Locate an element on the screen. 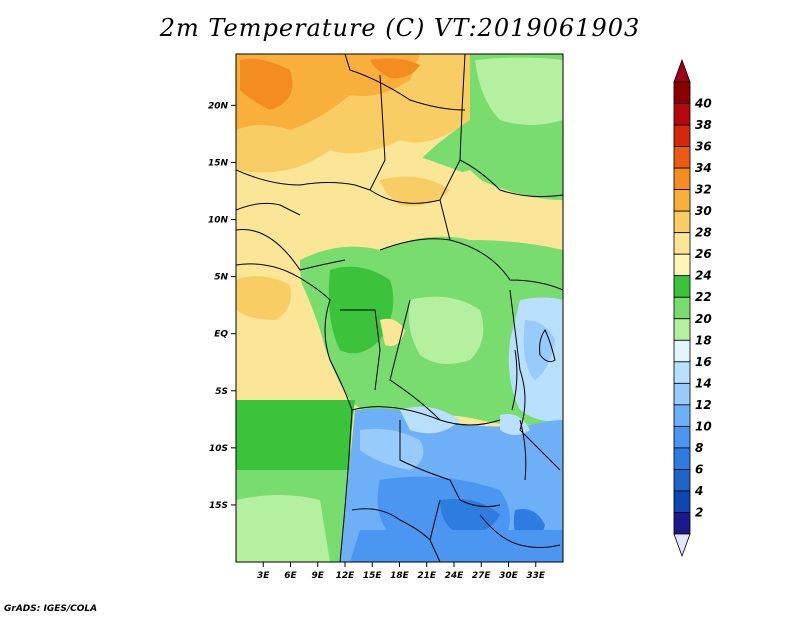  colorbar-level-label: 14 is located at coordinates (703, 383).